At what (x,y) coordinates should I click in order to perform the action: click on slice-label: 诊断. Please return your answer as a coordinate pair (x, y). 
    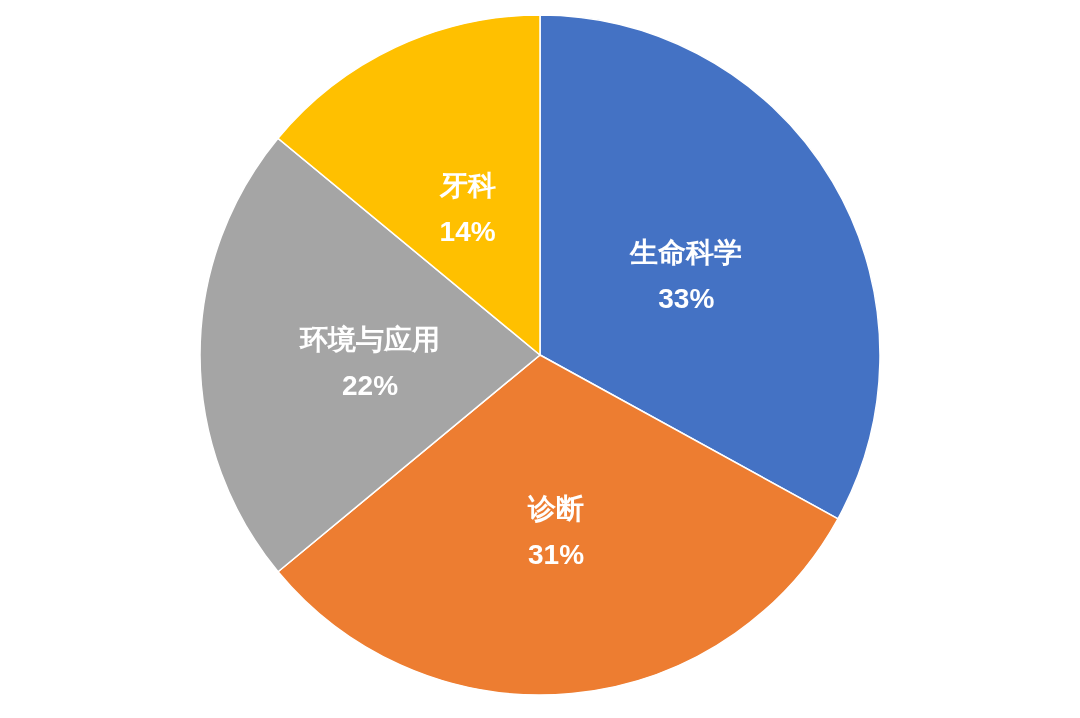
    Looking at the image, I should click on (555, 509).